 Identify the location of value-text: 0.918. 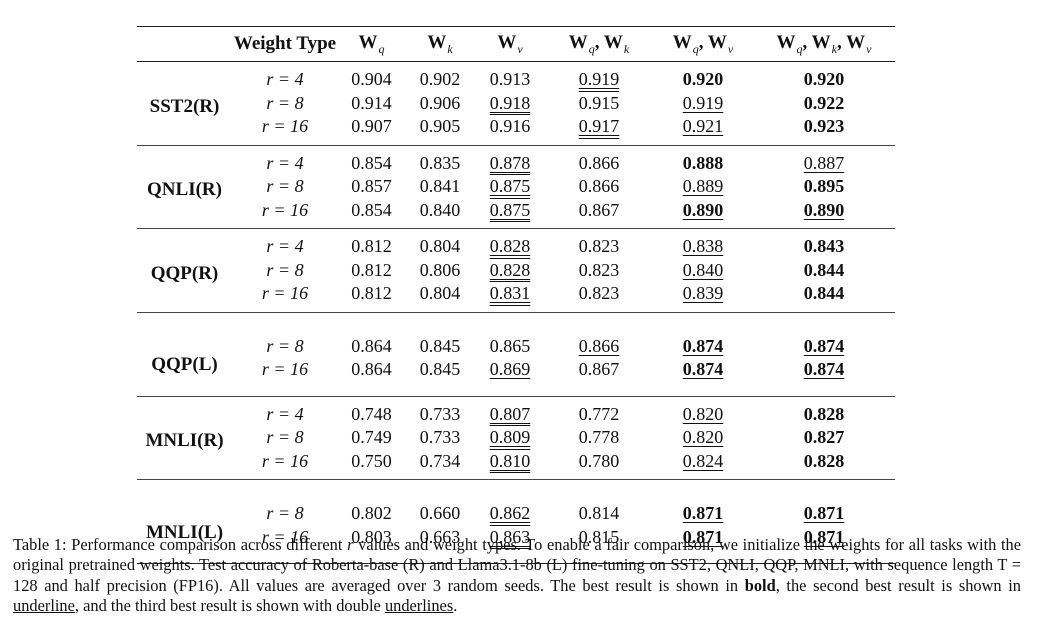
(510, 102).